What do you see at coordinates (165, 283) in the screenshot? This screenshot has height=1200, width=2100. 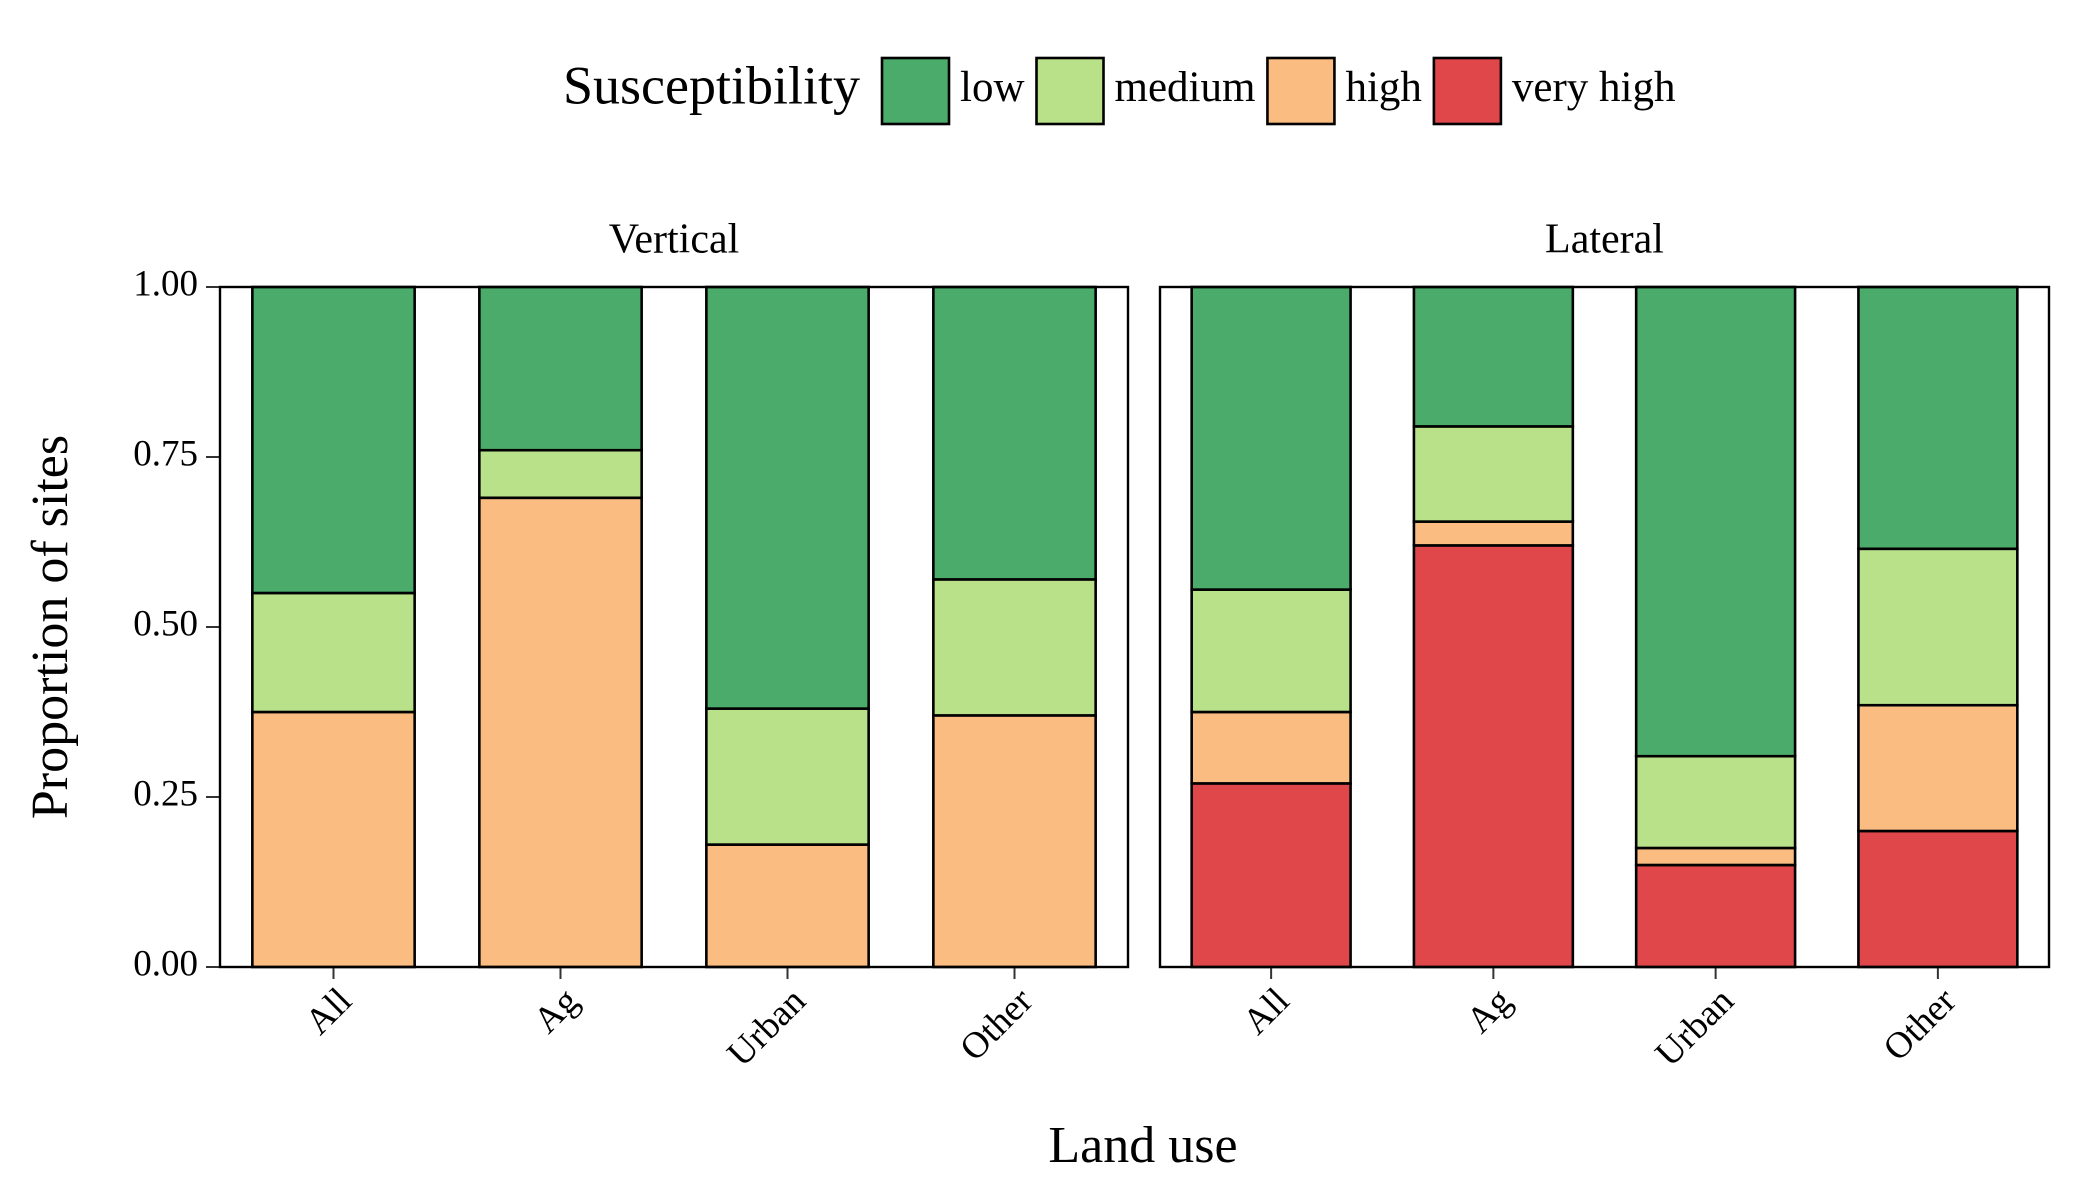 I see `y-tick-label: 1.00` at bounding box center [165, 283].